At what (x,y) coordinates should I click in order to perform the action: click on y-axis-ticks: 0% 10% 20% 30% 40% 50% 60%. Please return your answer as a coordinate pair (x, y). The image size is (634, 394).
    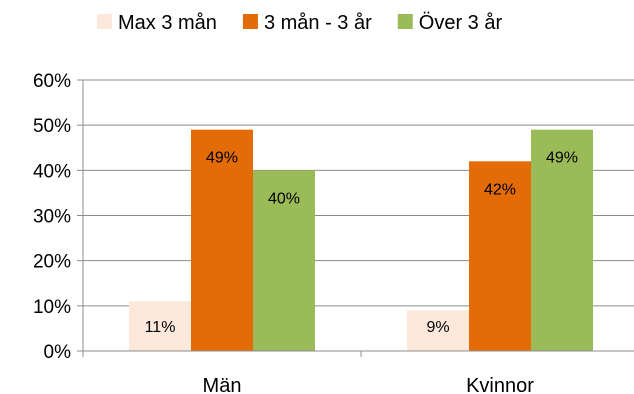
    Looking at the image, I should click on (52, 217).